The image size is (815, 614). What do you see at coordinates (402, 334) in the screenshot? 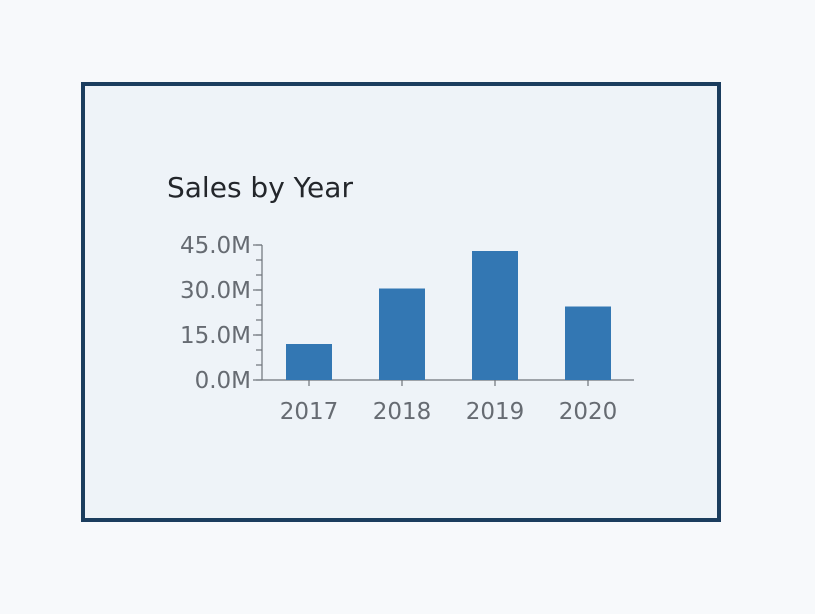
I see `bar-2018` at bounding box center [402, 334].